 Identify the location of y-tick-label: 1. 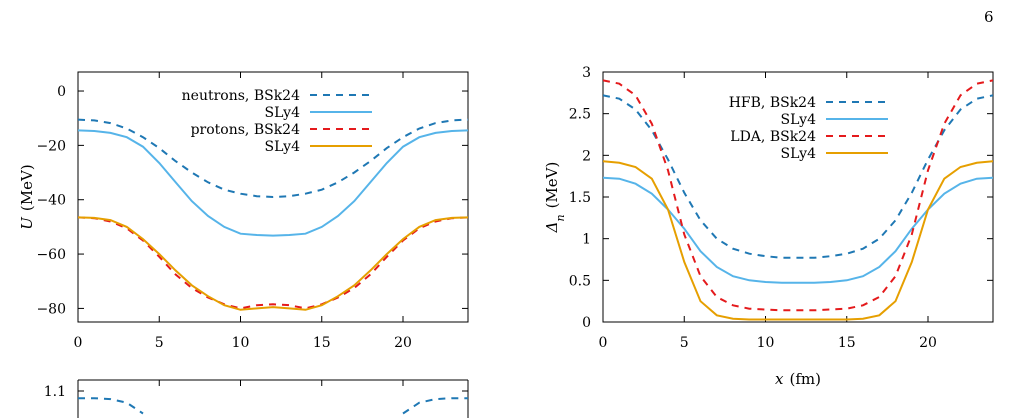
(586, 240).